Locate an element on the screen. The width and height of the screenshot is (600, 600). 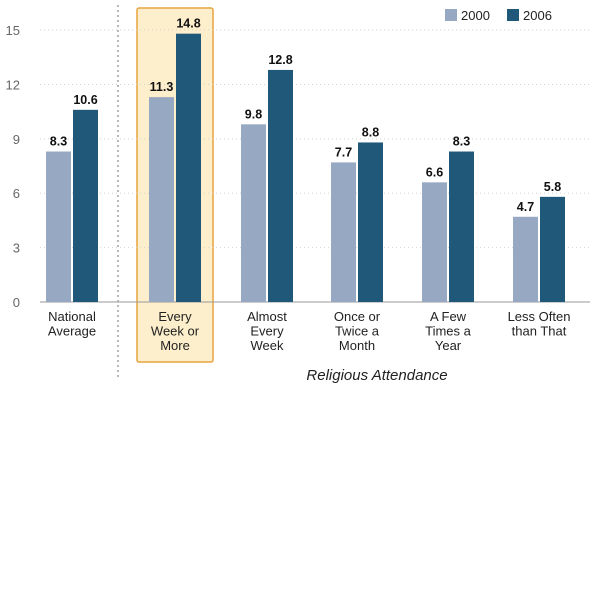
data-label: 8.8 is located at coordinates (370, 132).